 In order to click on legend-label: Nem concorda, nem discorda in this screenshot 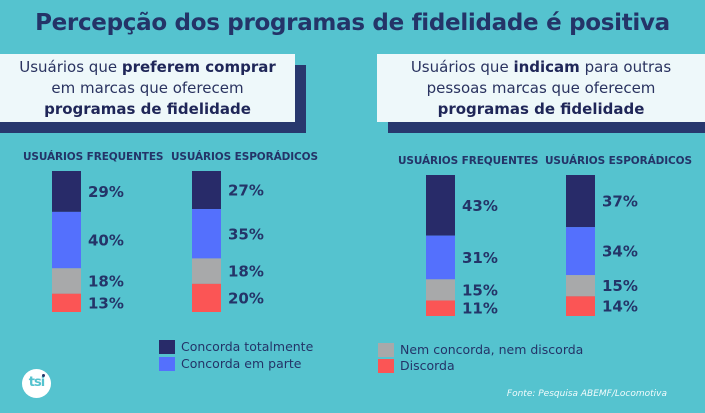, I will do `click(492, 349)`.